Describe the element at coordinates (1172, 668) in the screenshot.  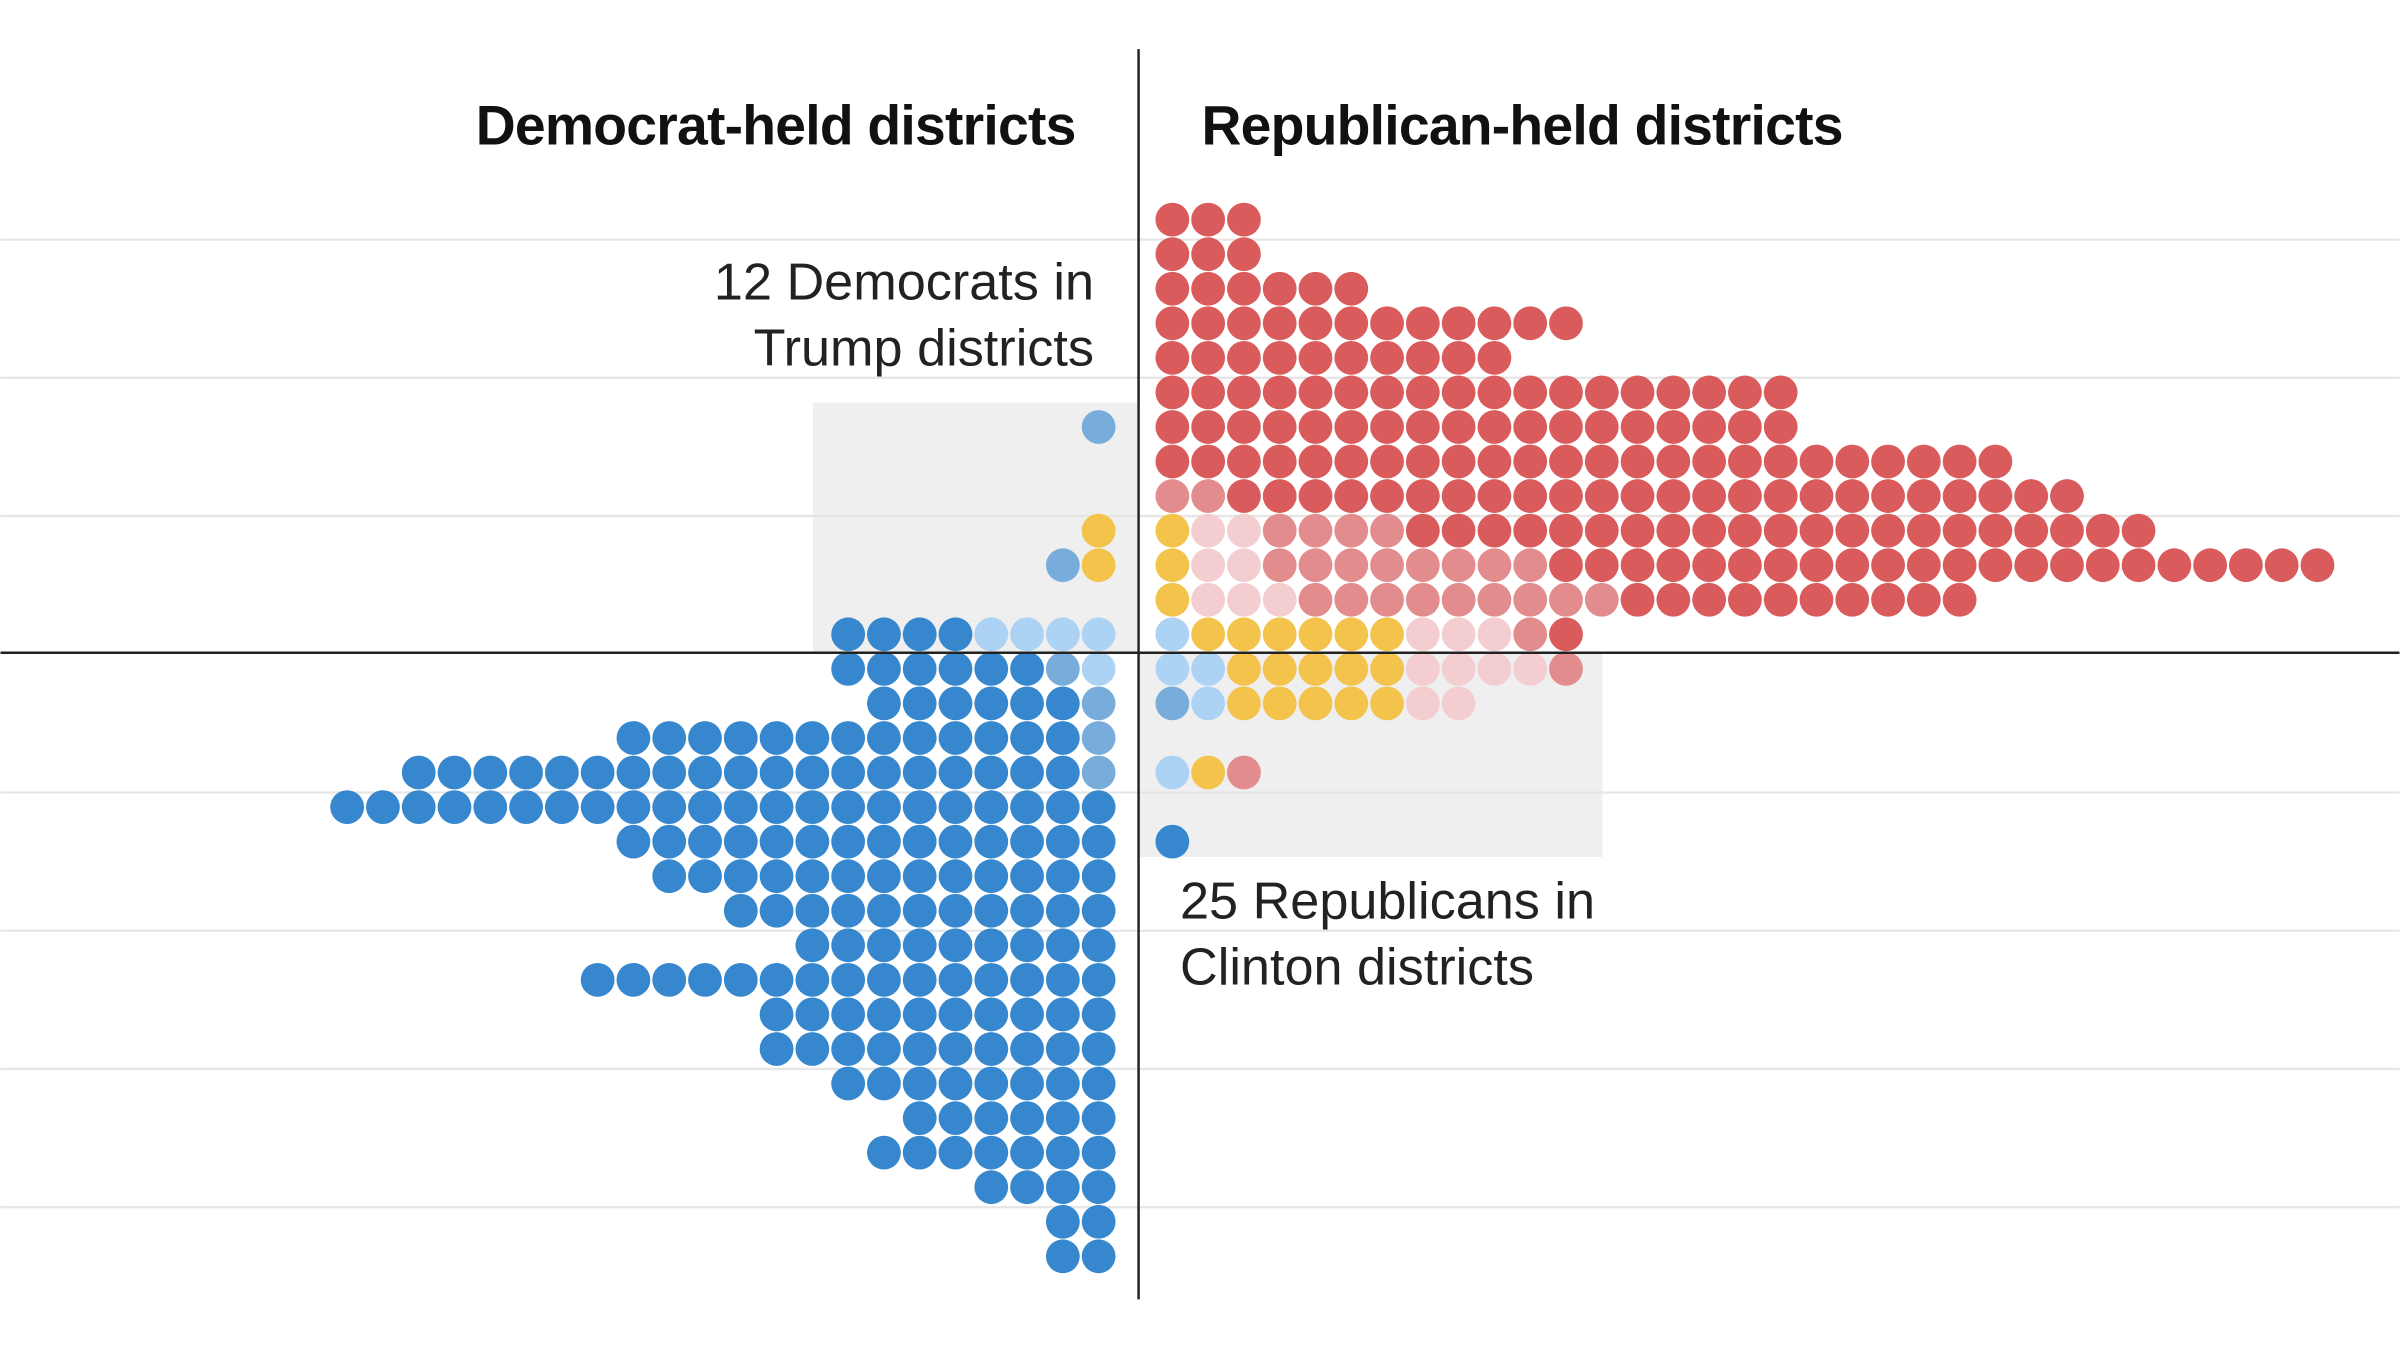
I see `district-dot-right-light-blue` at that location.